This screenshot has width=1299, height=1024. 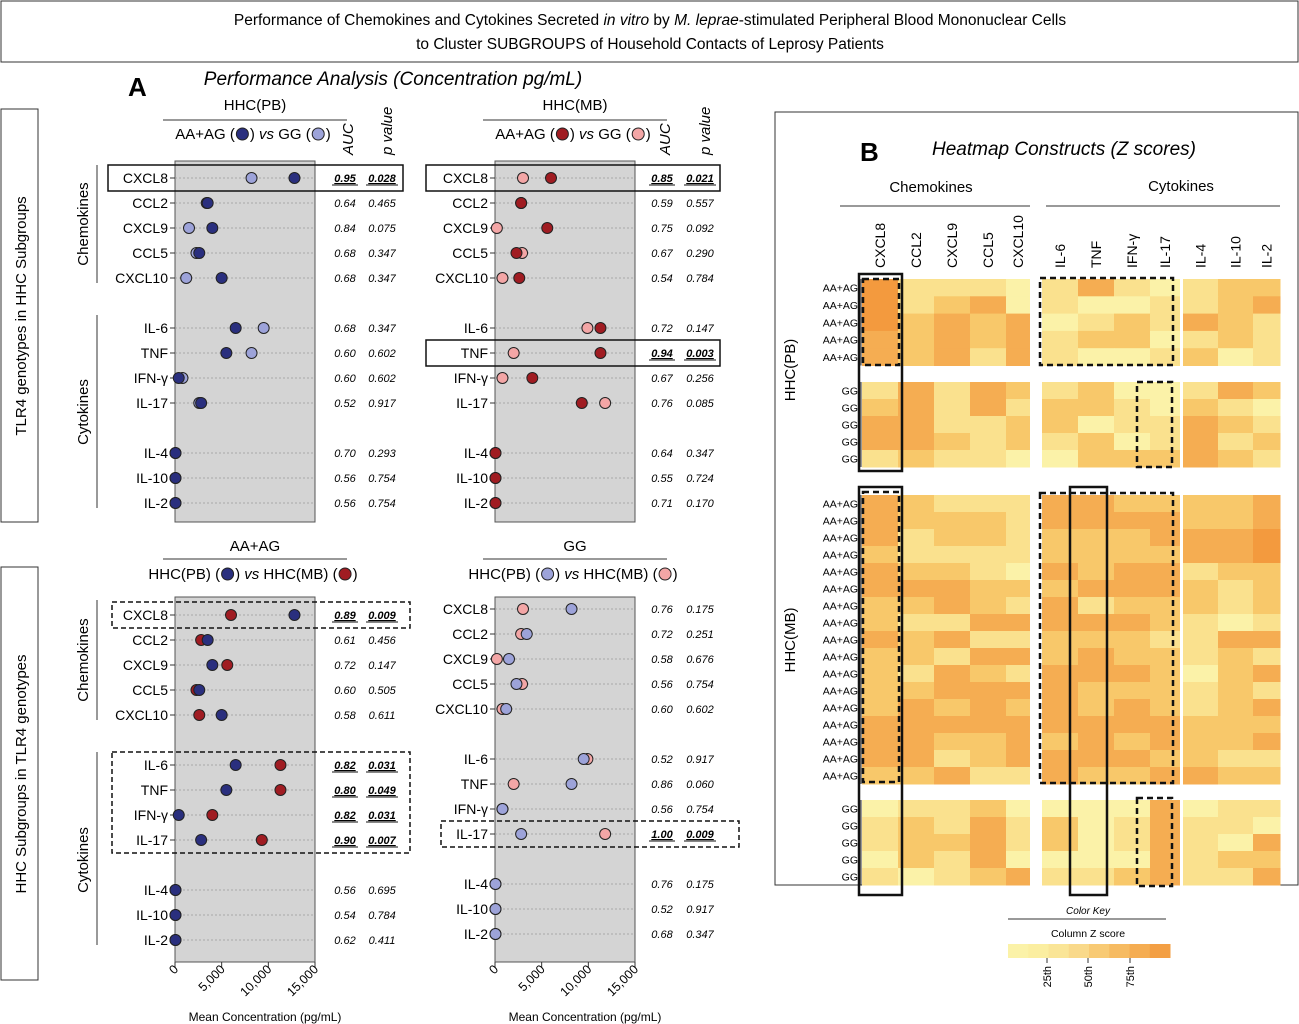 What do you see at coordinates (700, 935) in the screenshot?
I see `p-value-il-2: 0.347` at bounding box center [700, 935].